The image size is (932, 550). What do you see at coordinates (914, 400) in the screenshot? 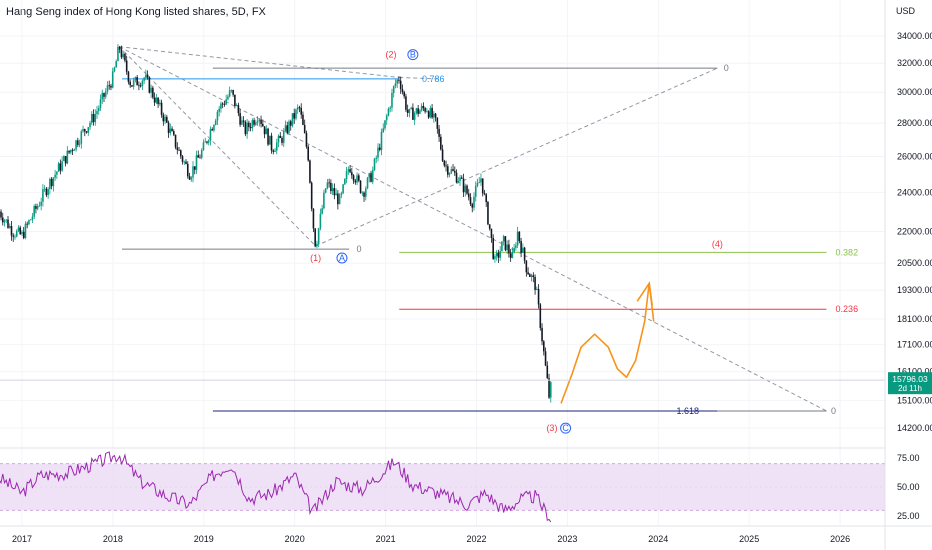
I see `y-tick-label: 15100.00` at bounding box center [914, 400].